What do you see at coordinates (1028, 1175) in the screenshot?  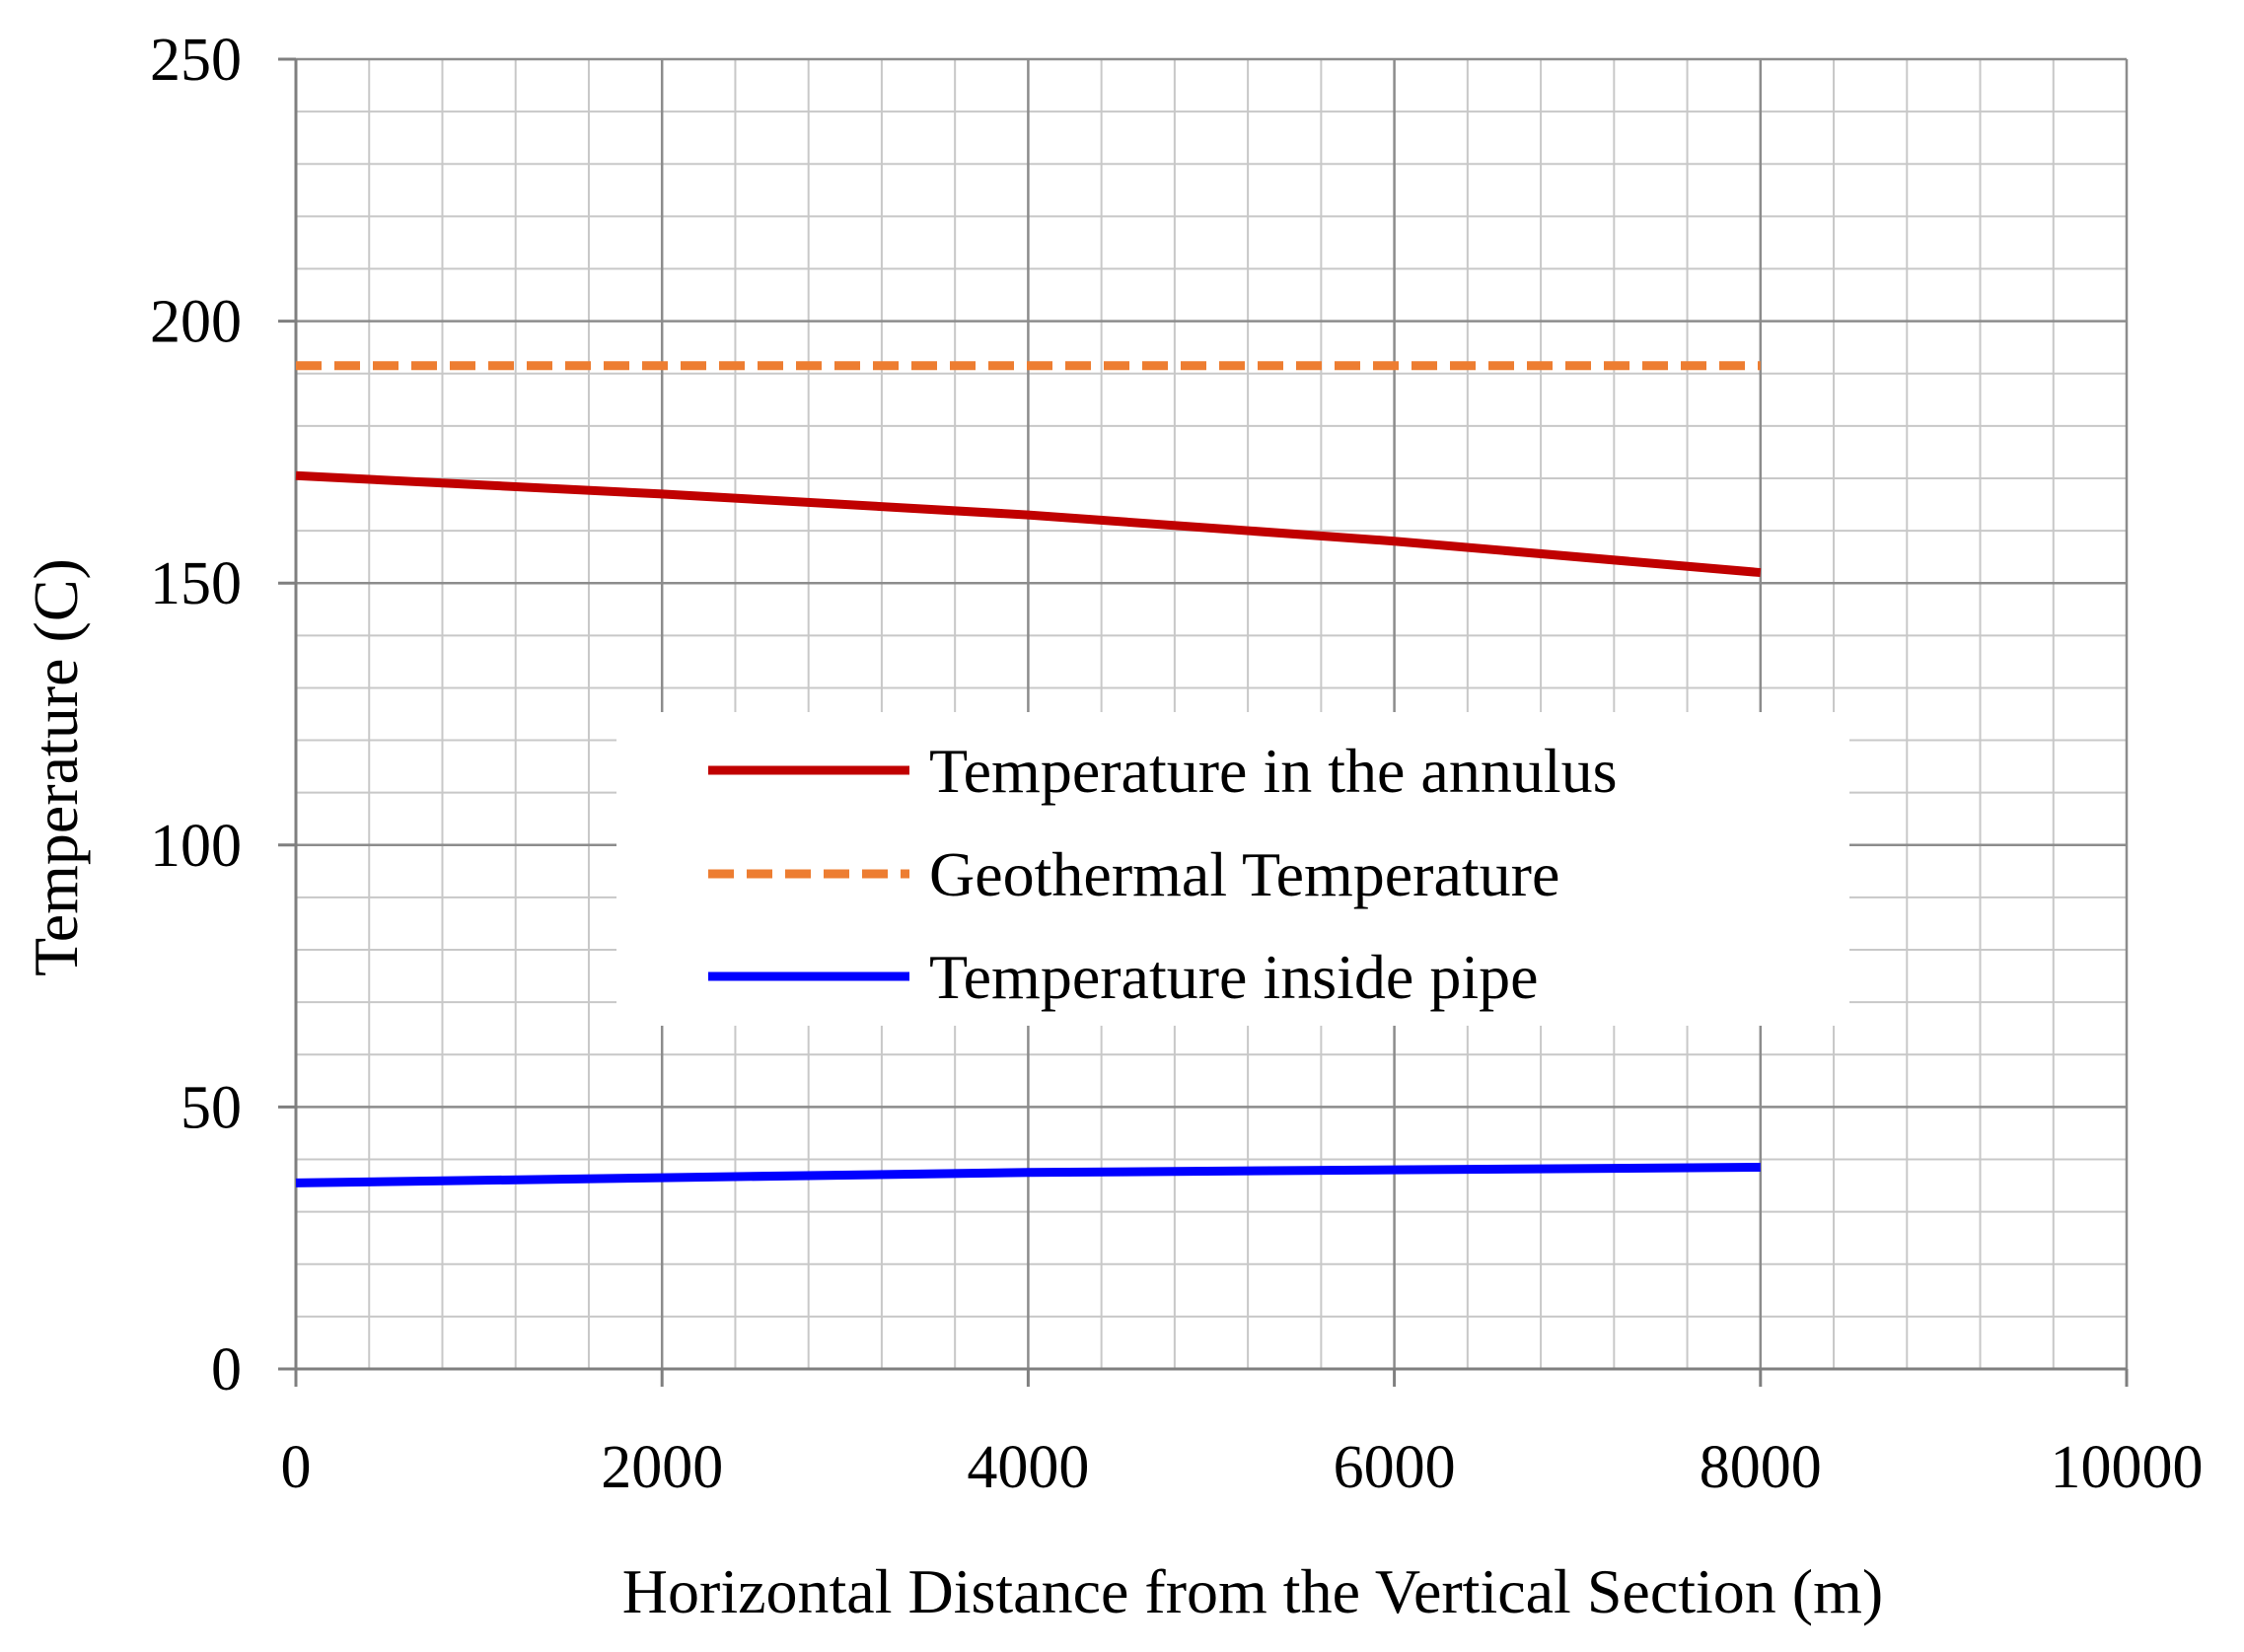 I see `series-line-temperature-inside-pipe` at bounding box center [1028, 1175].